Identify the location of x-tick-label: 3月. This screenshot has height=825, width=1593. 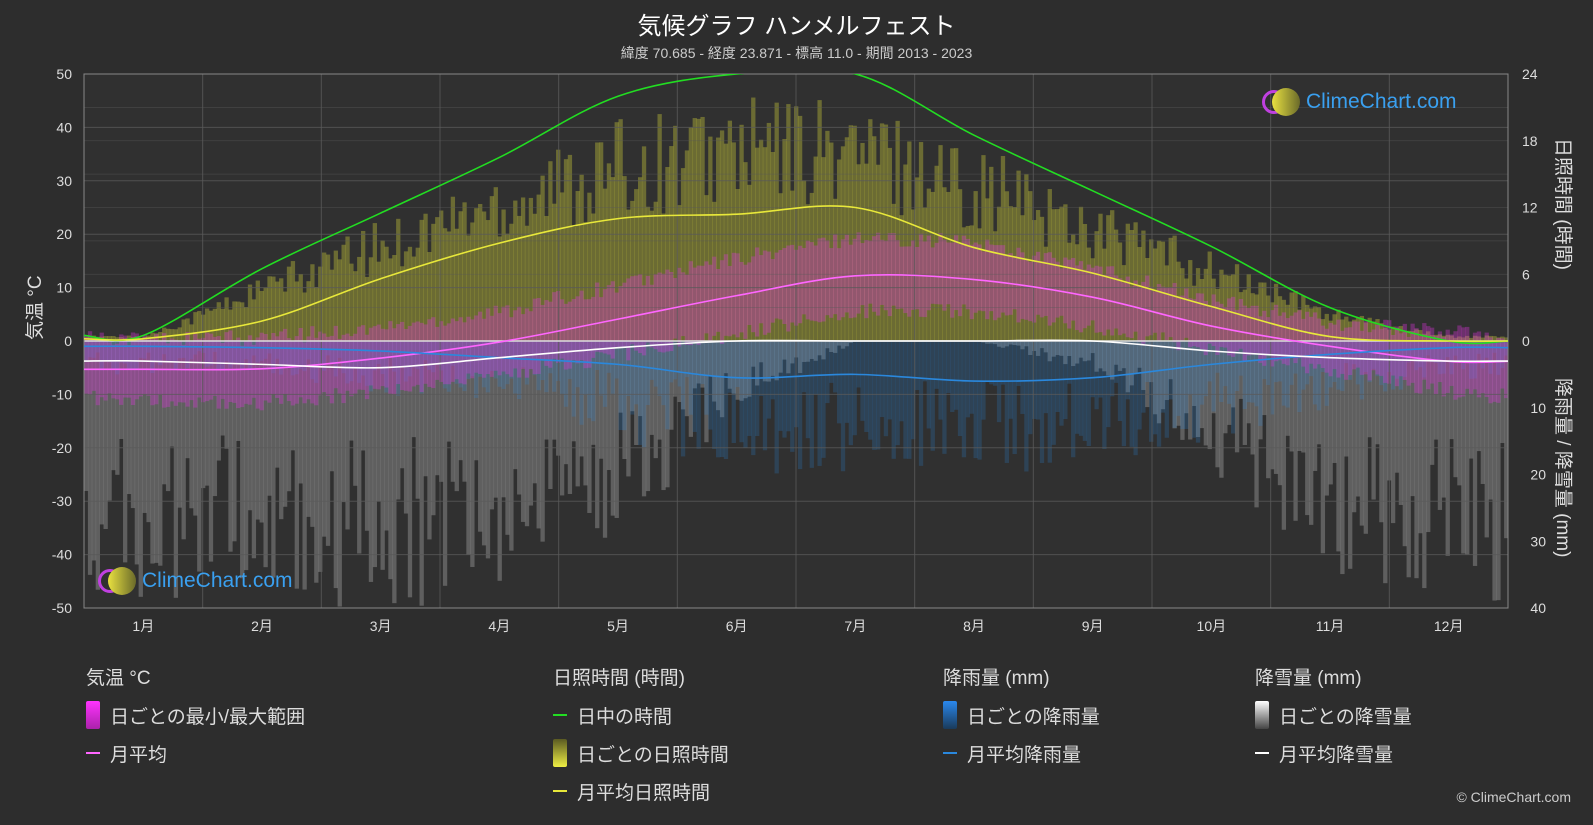
(381, 626).